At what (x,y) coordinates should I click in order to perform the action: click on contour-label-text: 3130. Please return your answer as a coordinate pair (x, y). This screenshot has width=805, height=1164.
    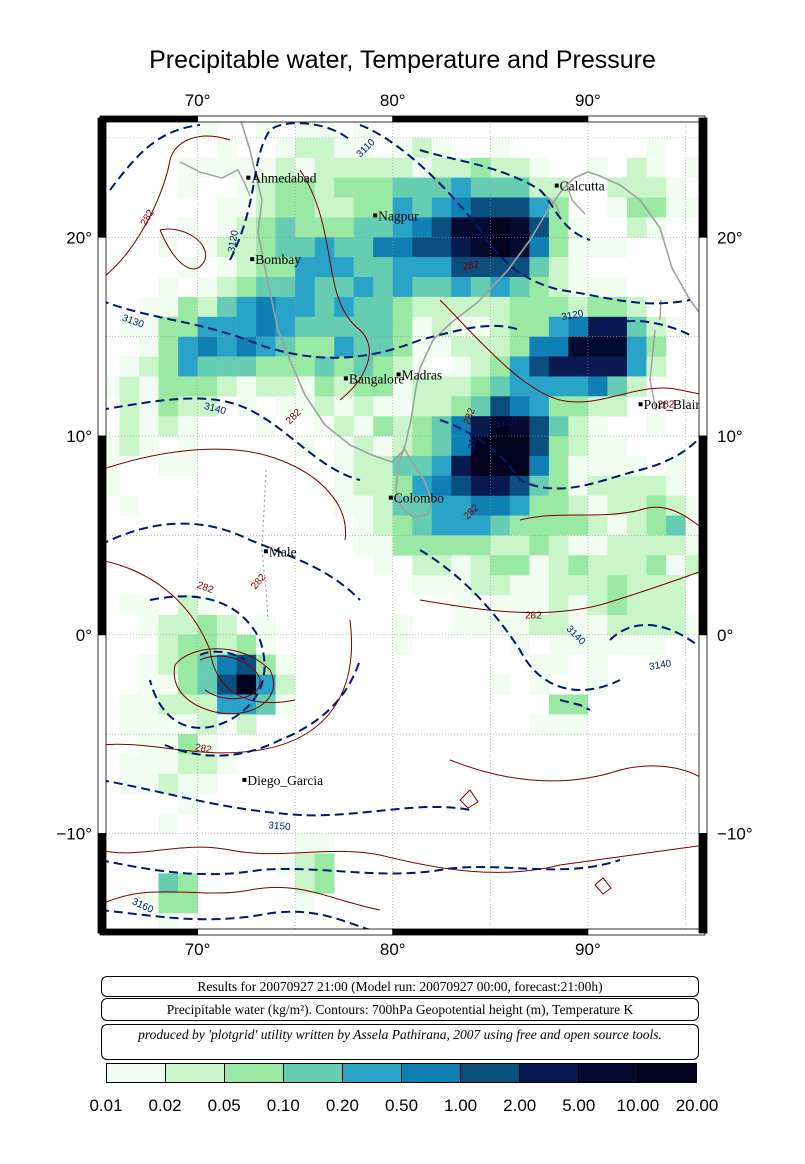
    Looking at the image, I should click on (473, 438).